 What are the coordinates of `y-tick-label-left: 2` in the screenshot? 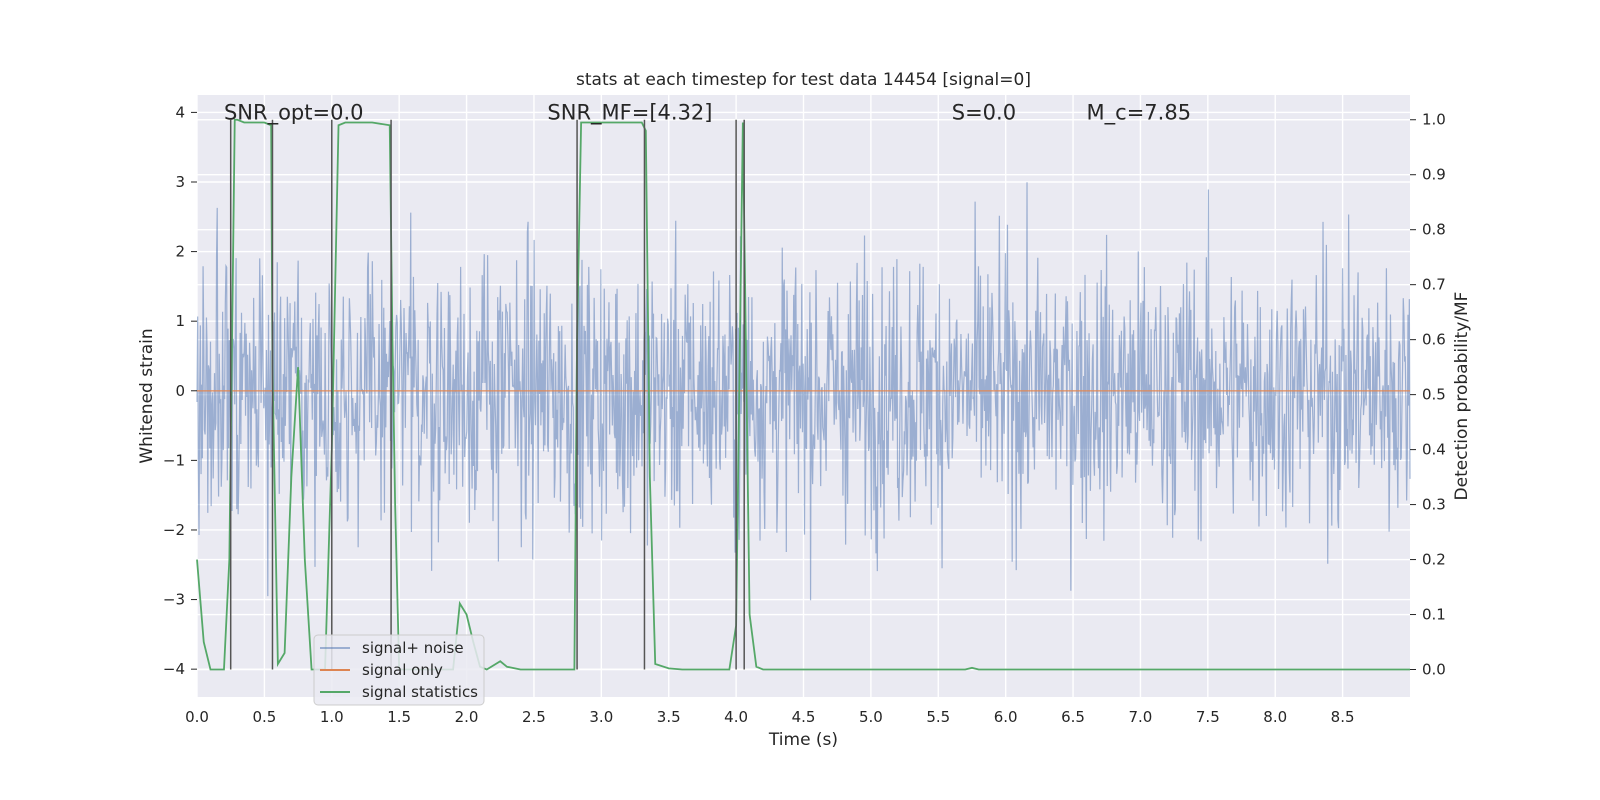 It's located at (180, 252).